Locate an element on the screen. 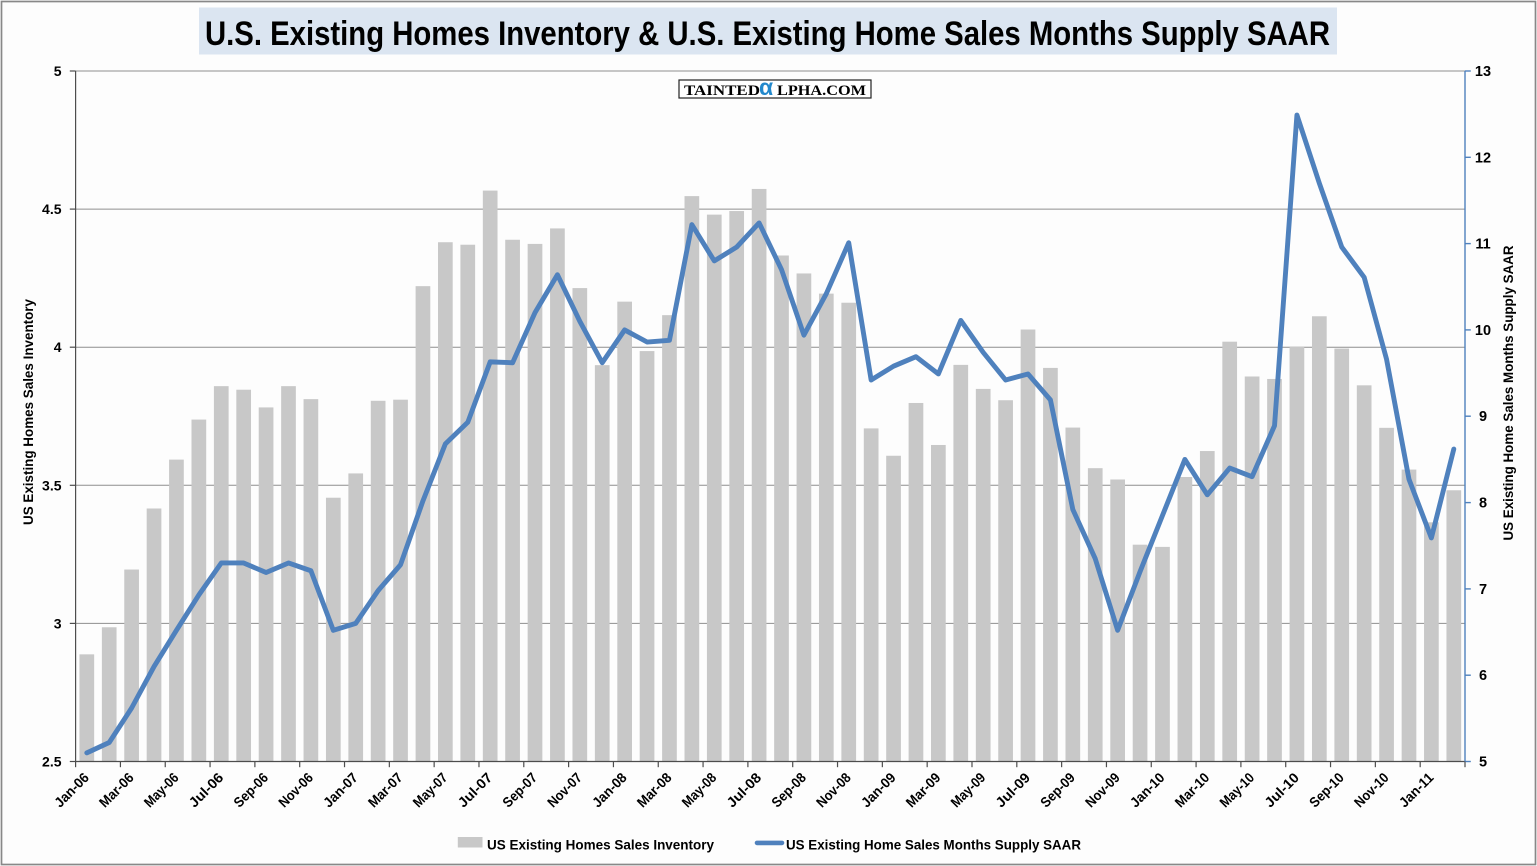 This screenshot has height=866, width=1537. svg-text: 4 is located at coordinates (58, 347).